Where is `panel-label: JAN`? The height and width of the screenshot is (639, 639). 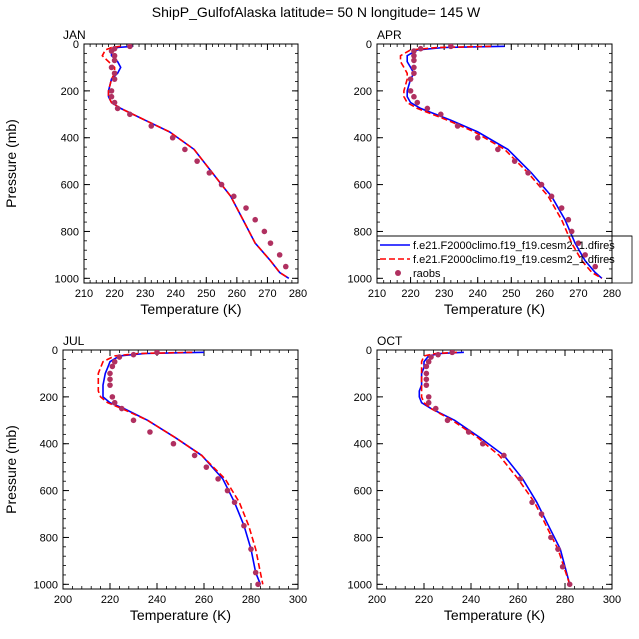 panel-label: JAN is located at coordinates (74, 35).